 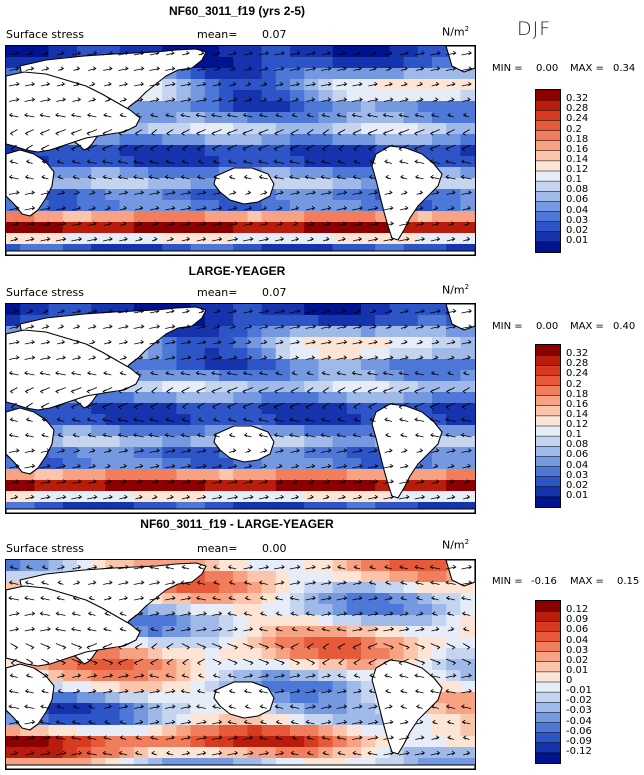 I want to click on season-label: DJF, so click(x=534, y=29).